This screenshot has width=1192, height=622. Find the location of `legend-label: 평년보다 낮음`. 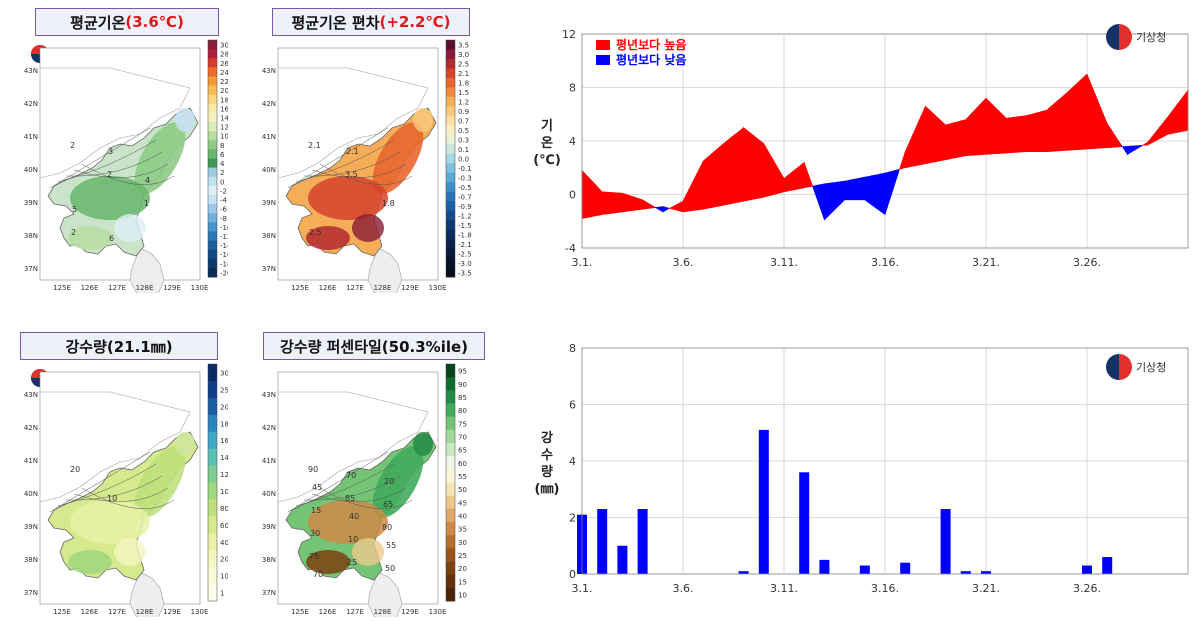

legend-label: 평년보다 낮음 is located at coordinates (651, 59).